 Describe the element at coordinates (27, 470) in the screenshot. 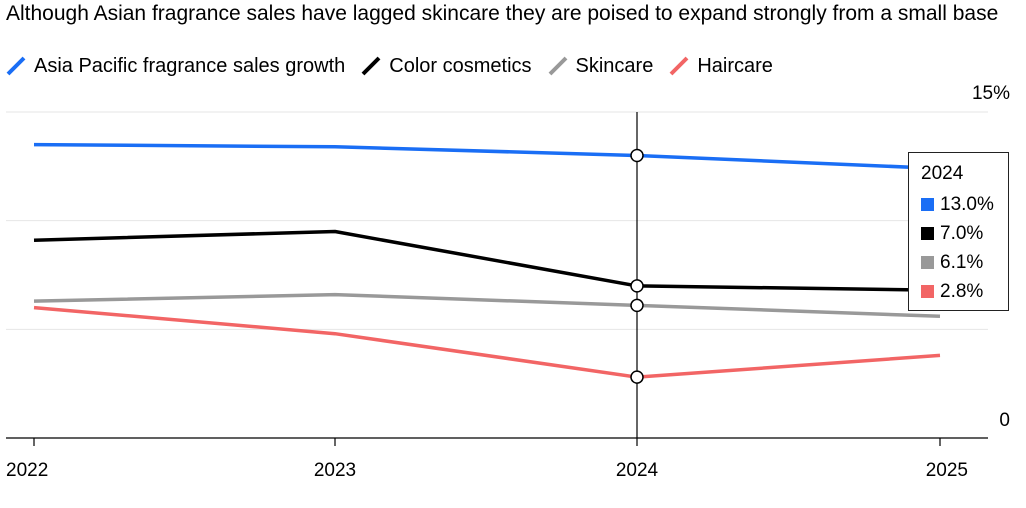

I see `x-tick-label: 2022` at that location.